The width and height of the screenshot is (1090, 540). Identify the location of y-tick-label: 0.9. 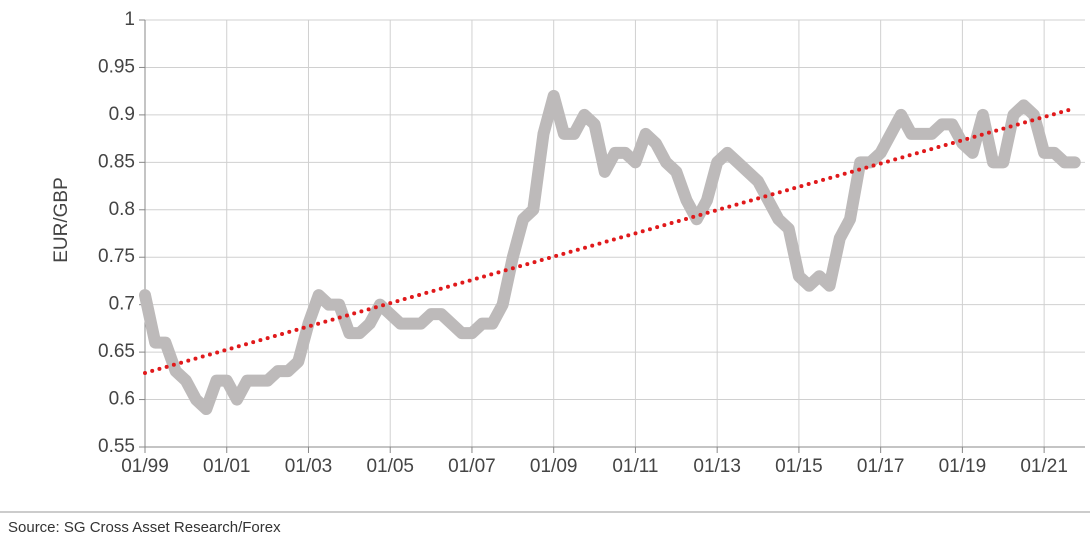
(122, 114).